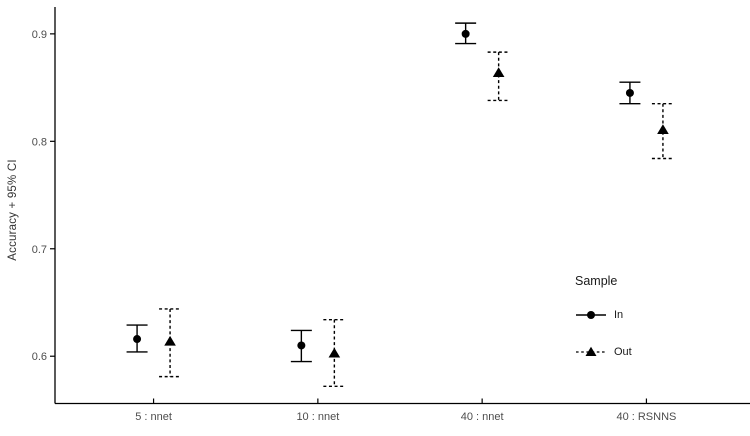 This screenshot has height=436, width=750. Describe the element at coordinates (39, 142) in the screenshot. I see `y-tick-label: 0.8` at that location.